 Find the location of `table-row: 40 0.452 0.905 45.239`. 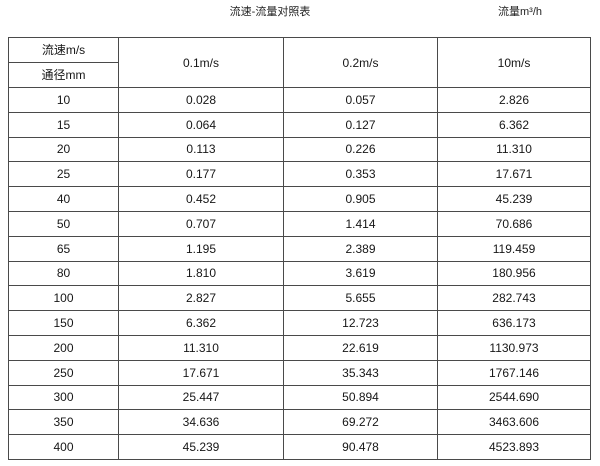

table-row: 40 0.452 0.905 45.239 is located at coordinates (299, 199).